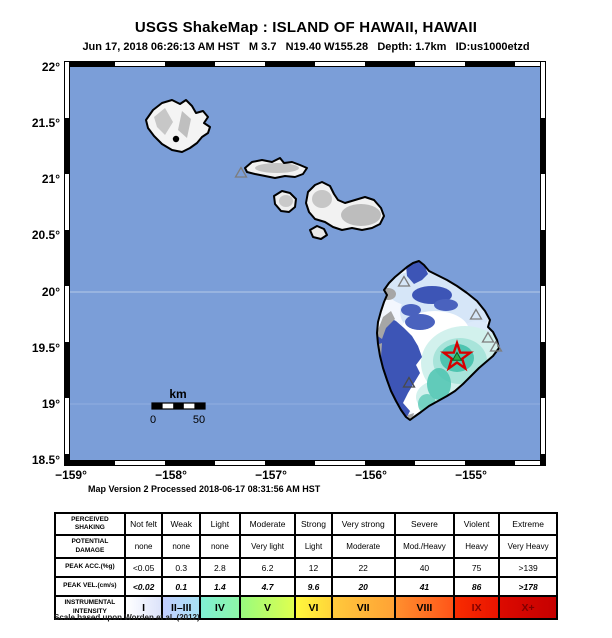 This screenshot has height=638, width=612. Describe the element at coordinates (267, 546) in the screenshot. I see `table-cell: Very light` at that location.